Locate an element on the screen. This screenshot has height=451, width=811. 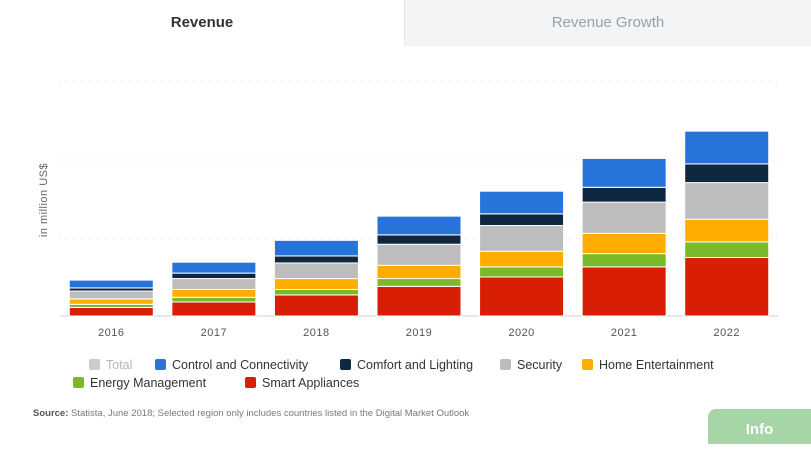
bar-segment-security-2022 is located at coordinates (727, 201).